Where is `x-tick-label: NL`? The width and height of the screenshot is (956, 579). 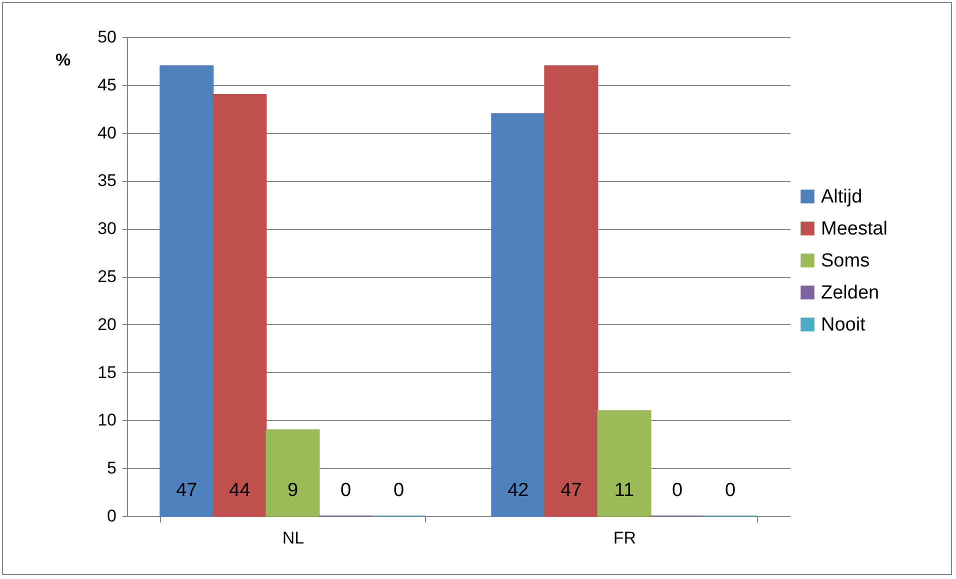 x-tick-label: NL is located at coordinates (293, 538).